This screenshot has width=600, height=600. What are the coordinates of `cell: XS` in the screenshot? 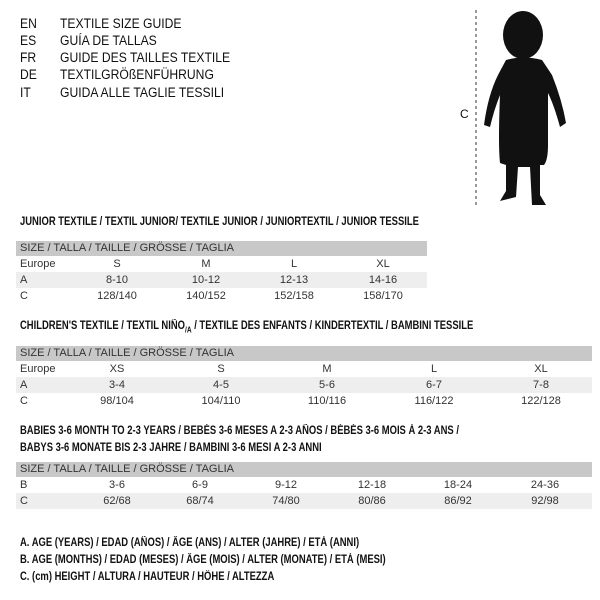 It's located at (117, 369).